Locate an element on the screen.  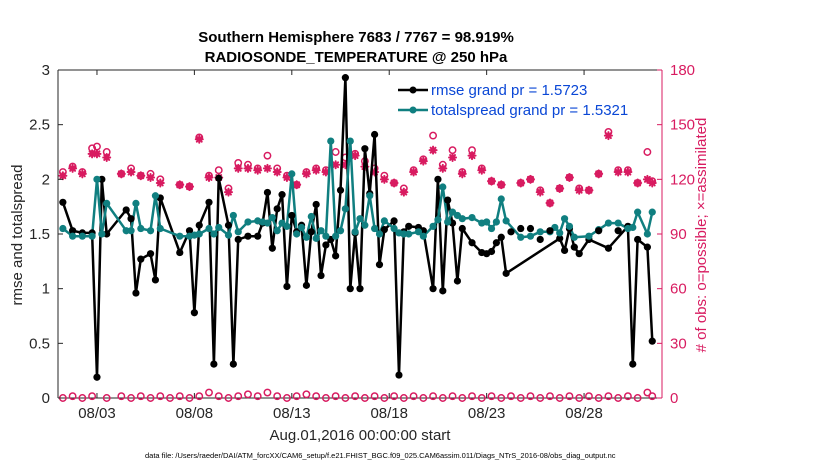
y-axis-label-right: # of obs: o=possible; ×=assimilated is located at coordinates (701, 235).